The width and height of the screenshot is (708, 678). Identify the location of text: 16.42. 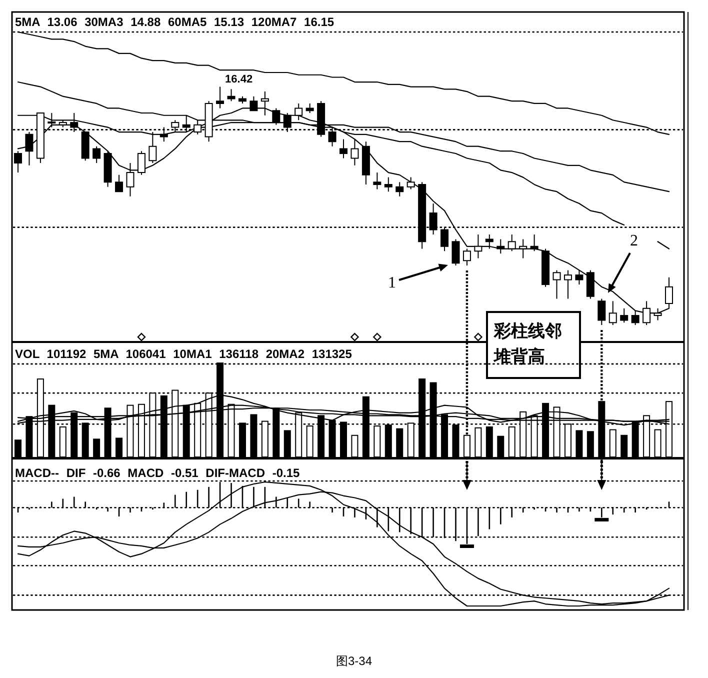
(239, 80).